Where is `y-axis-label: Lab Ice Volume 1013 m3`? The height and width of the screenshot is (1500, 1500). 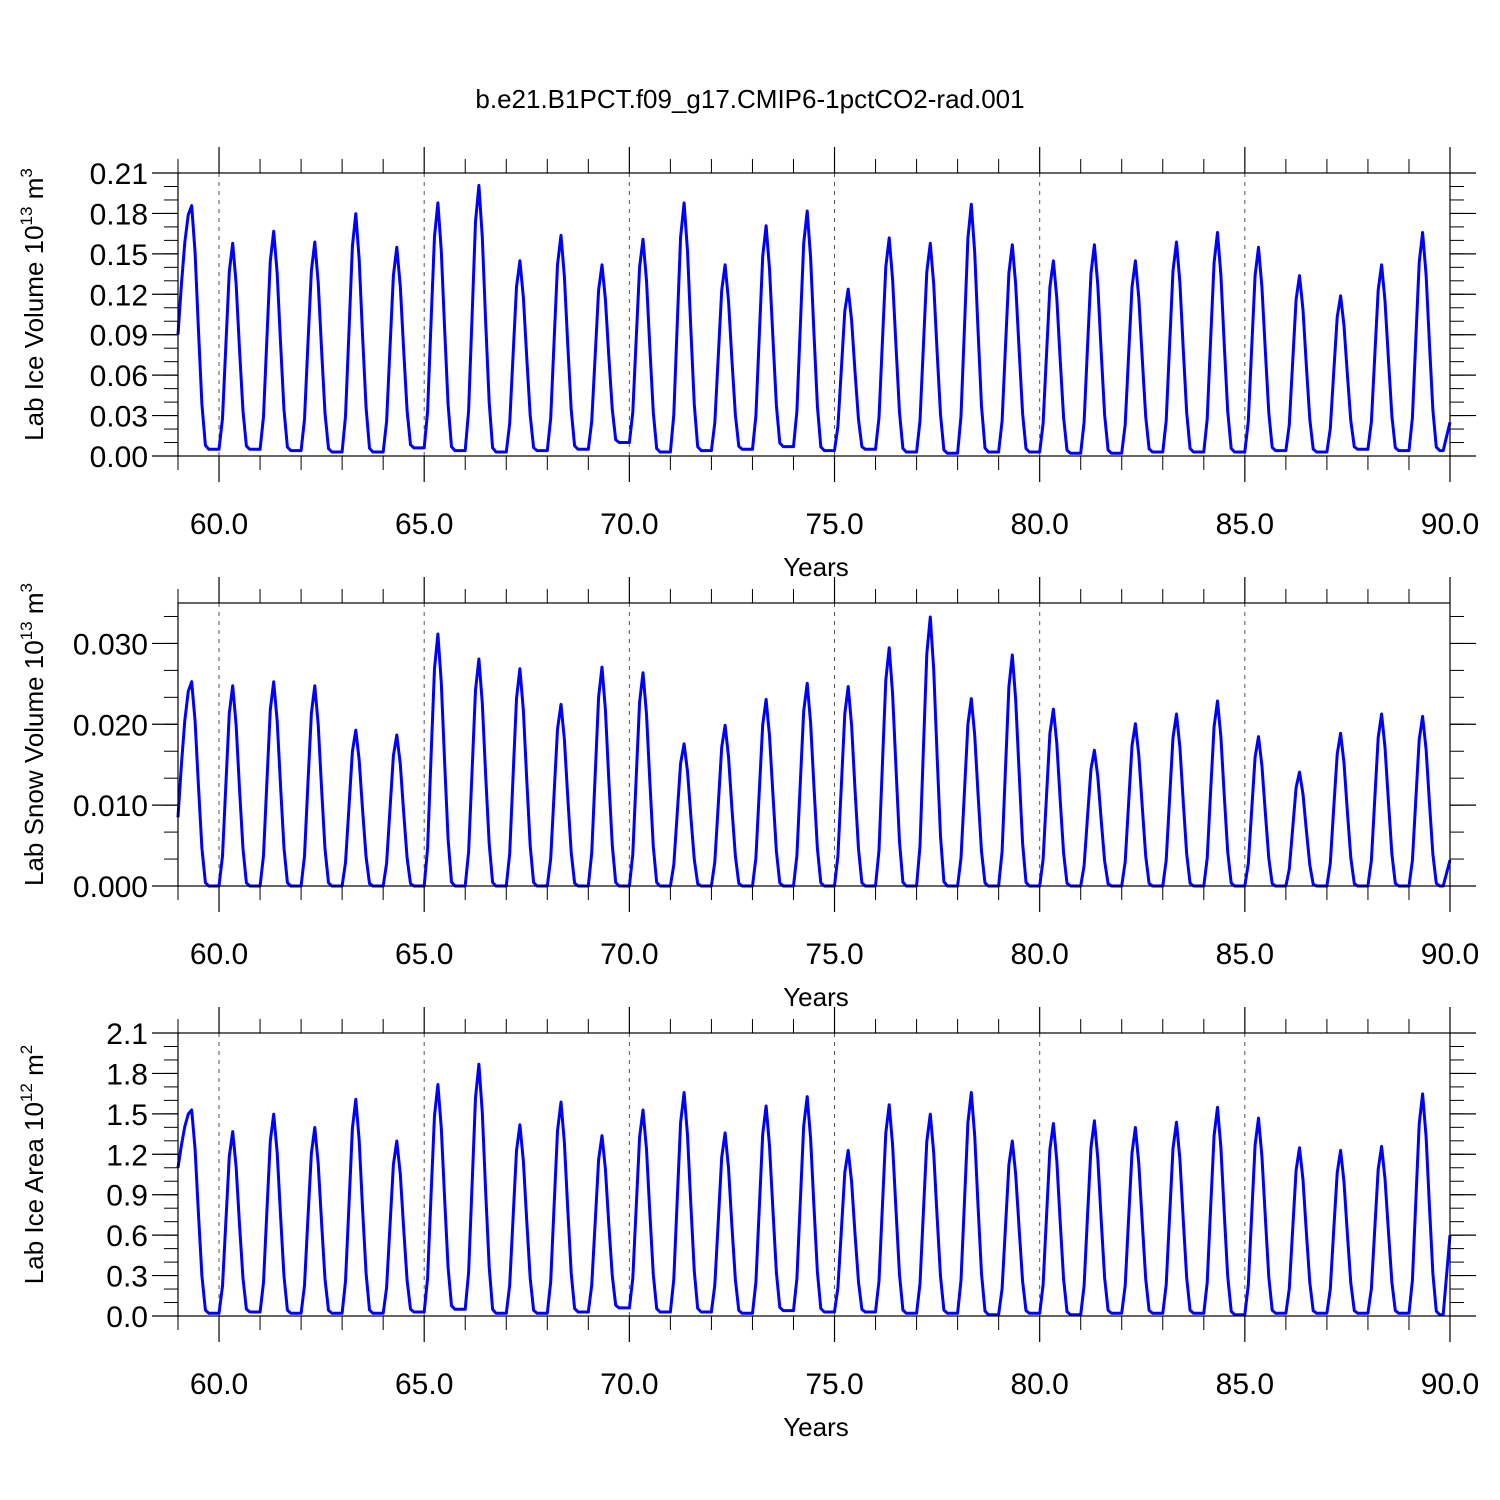
y-axis-label: Lab Ice Volume 1013 m3 is located at coordinates (33, 304).